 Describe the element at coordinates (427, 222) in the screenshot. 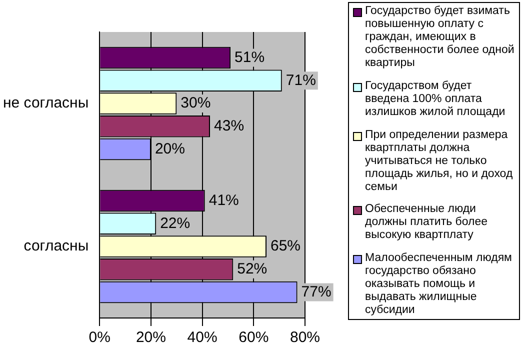

I see `legend-label: Обеспеченные люди должны платить более высокую квартплату` at that location.